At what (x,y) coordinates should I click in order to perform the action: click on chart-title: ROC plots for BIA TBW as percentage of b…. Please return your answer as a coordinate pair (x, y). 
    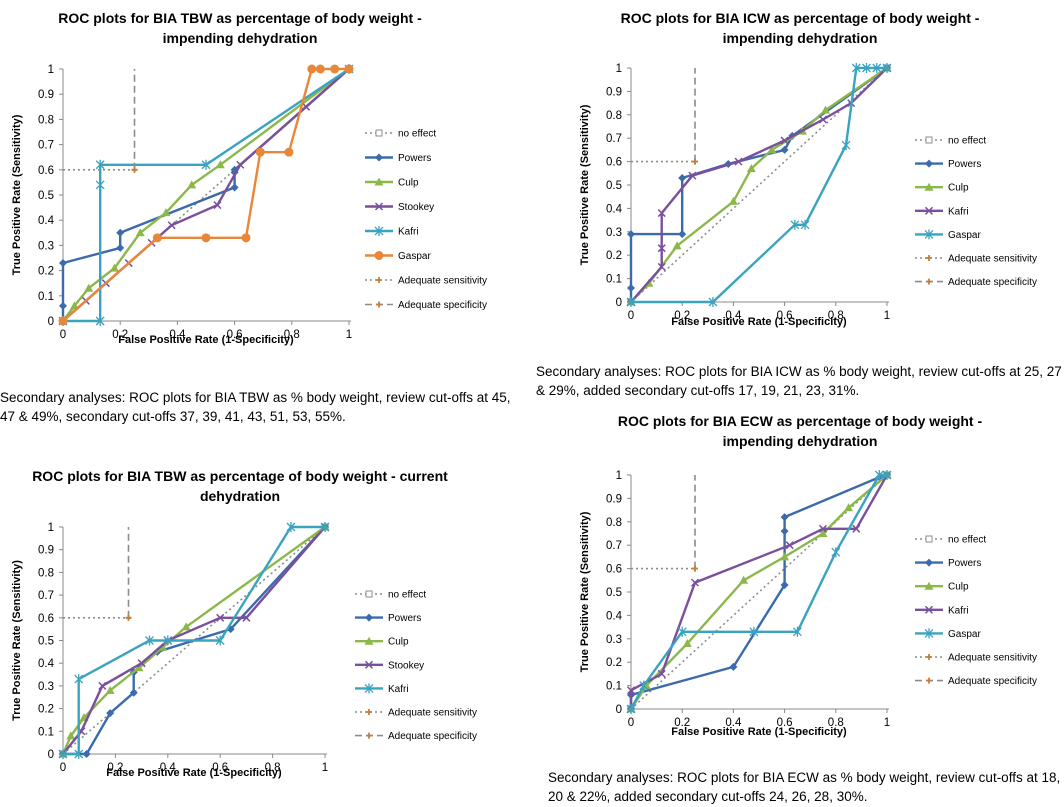
    Looking at the image, I should click on (240, 28).